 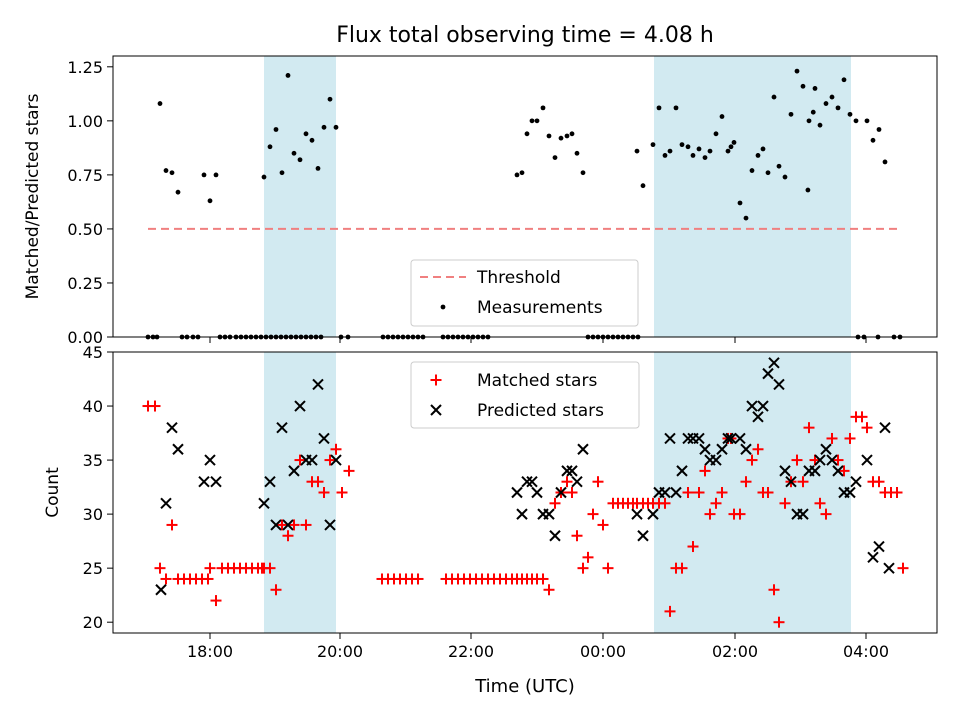 I want to click on top-legend-box, so click(x=524, y=293).